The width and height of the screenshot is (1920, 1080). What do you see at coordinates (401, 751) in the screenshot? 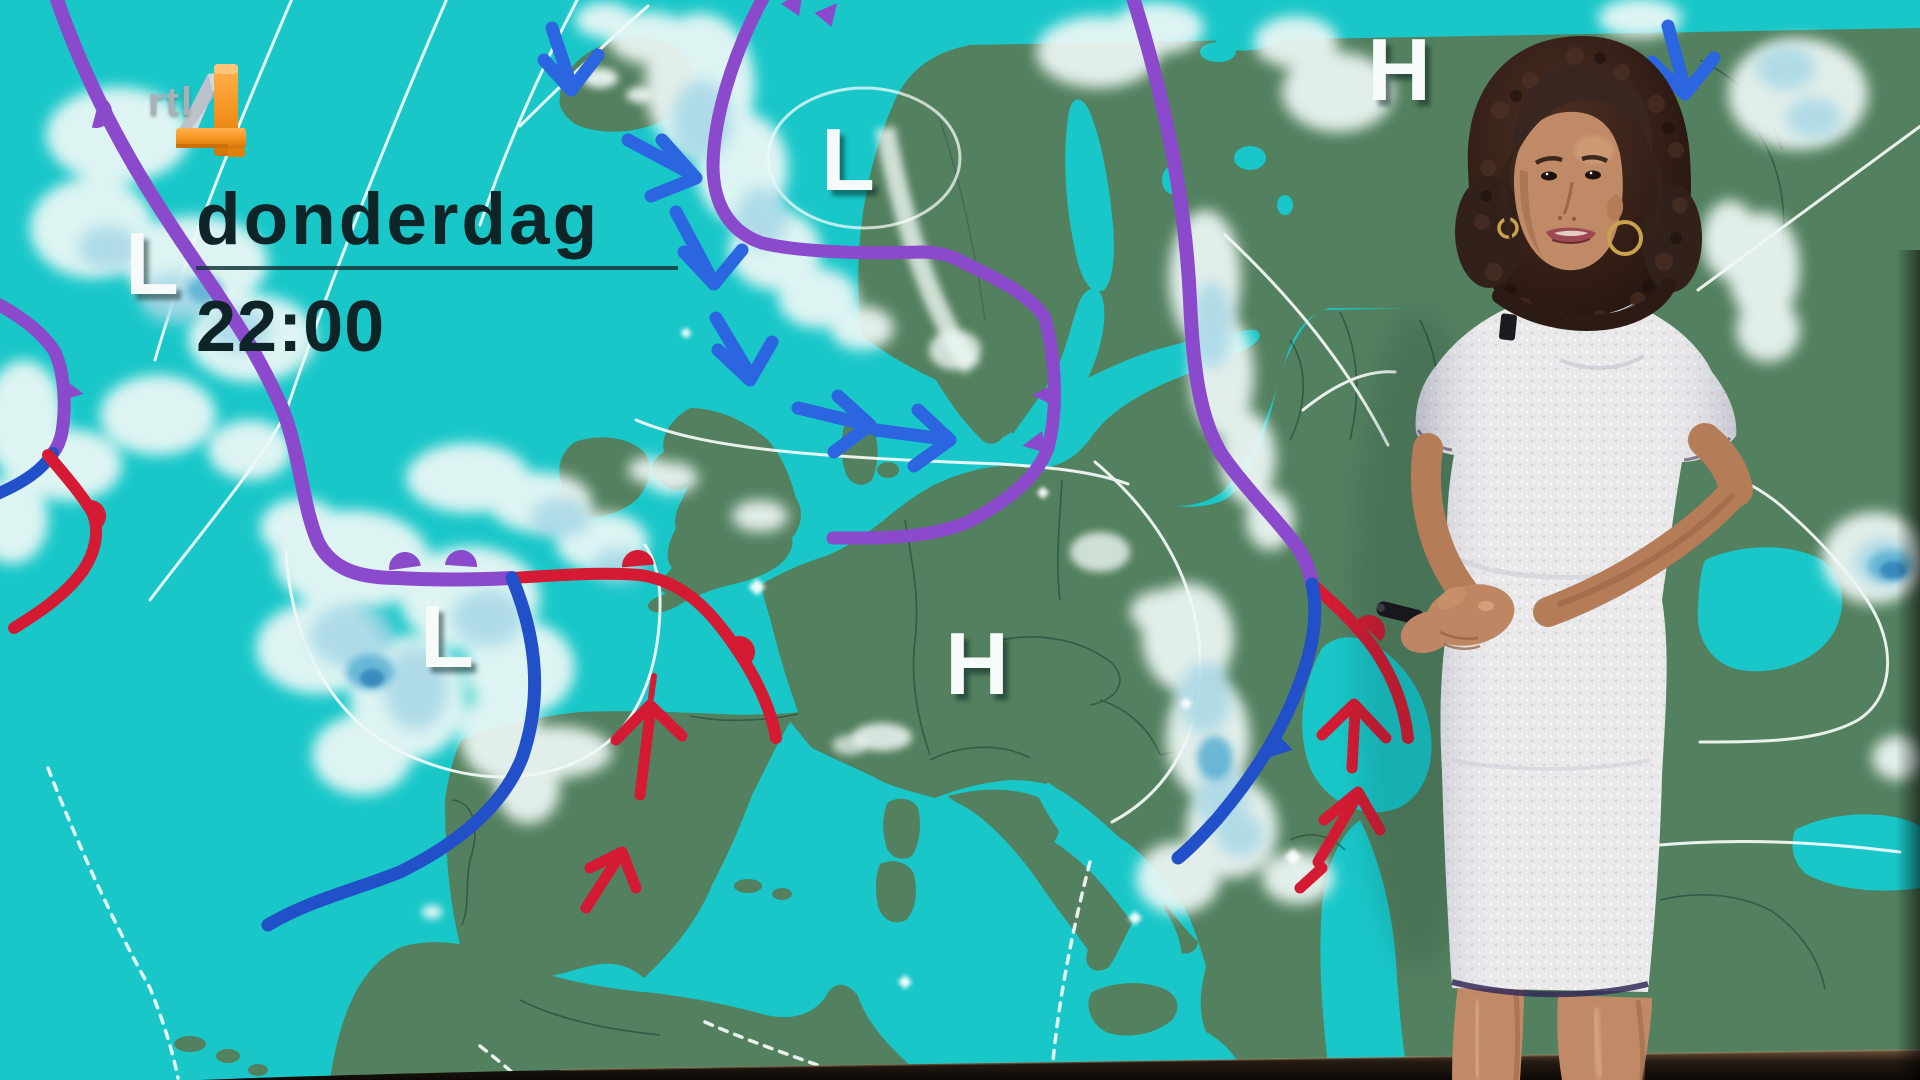
I see `cold-front-biscay` at bounding box center [401, 751].